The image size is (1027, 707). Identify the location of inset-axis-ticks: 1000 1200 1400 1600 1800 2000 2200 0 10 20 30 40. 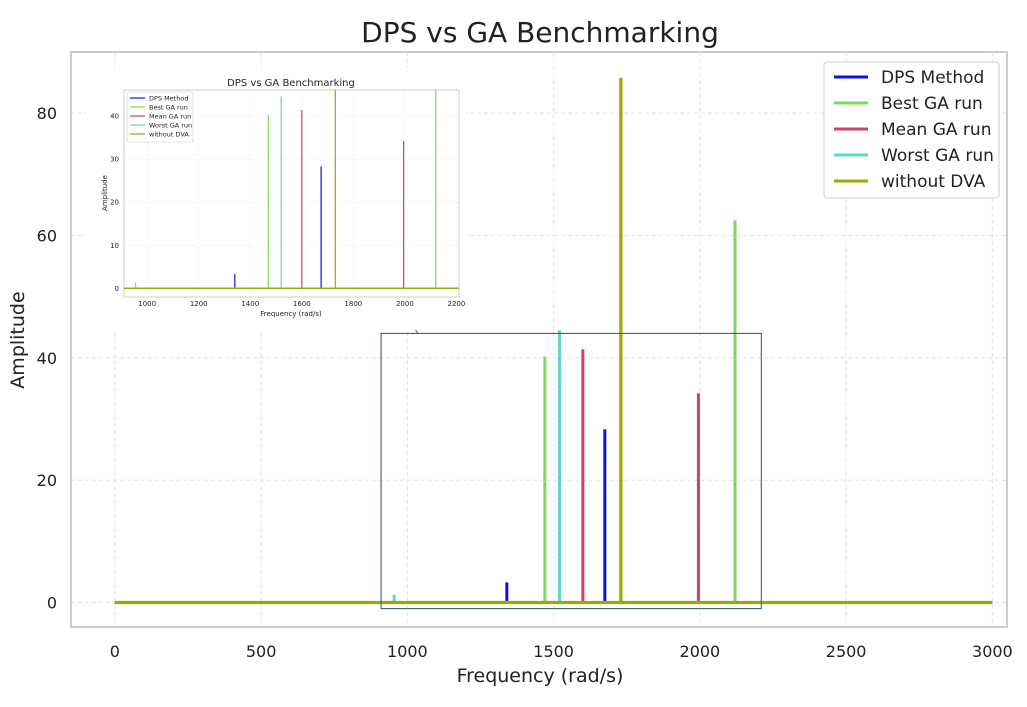
(287, 210).